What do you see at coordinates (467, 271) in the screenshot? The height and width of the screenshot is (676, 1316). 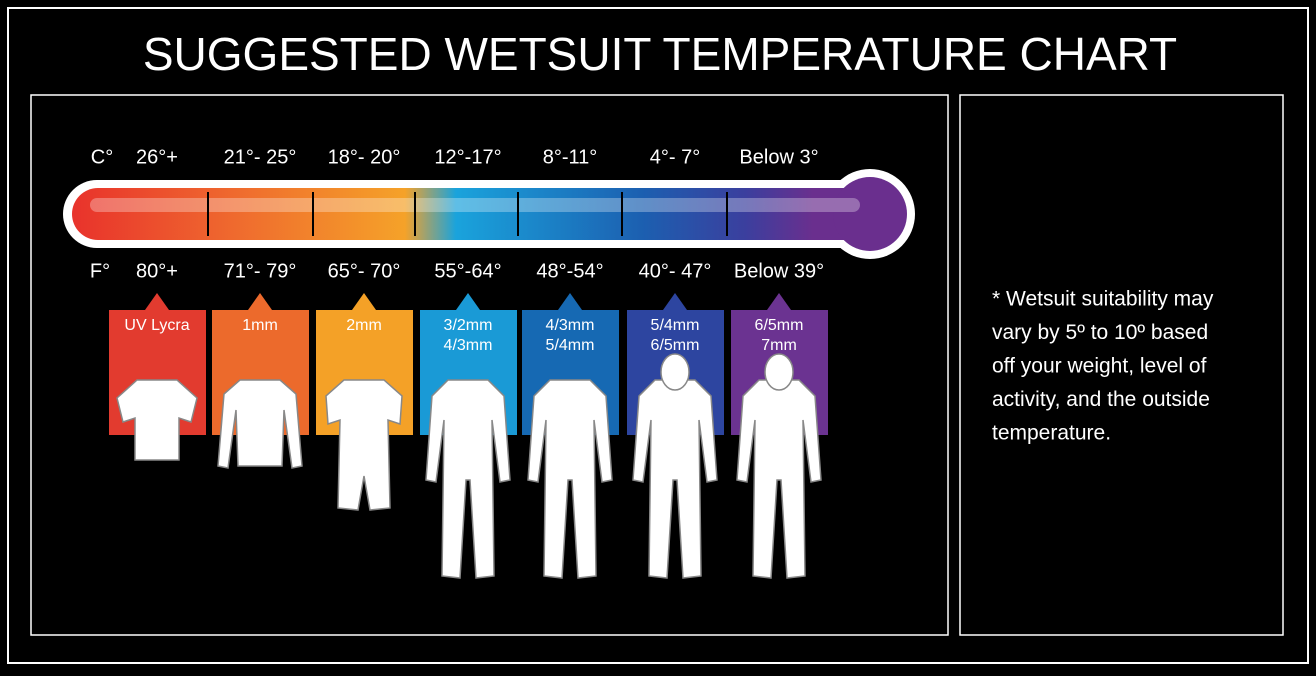 I see `fahrenheit-range: 55°-64°` at bounding box center [467, 271].